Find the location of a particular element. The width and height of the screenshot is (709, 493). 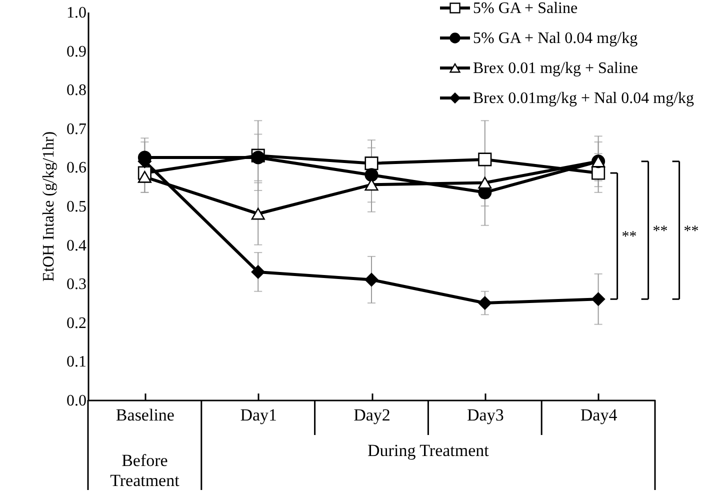

x-tick-label: Day3 is located at coordinates (485, 415).